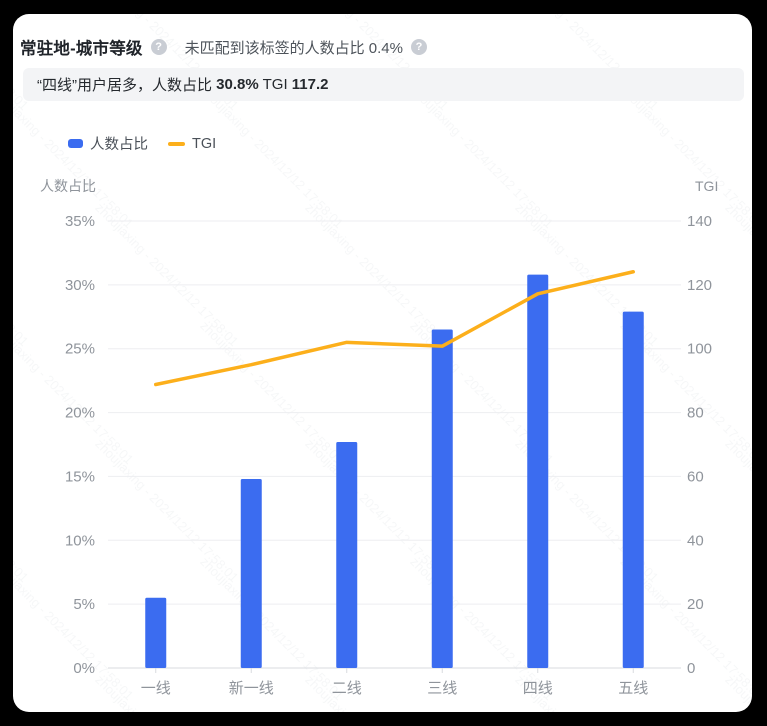 Image resolution: width=767 pixels, height=726 pixels. I want to click on unmatched-note: 未匹配到该标签的人数占比 0.4%, so click(293, 48).